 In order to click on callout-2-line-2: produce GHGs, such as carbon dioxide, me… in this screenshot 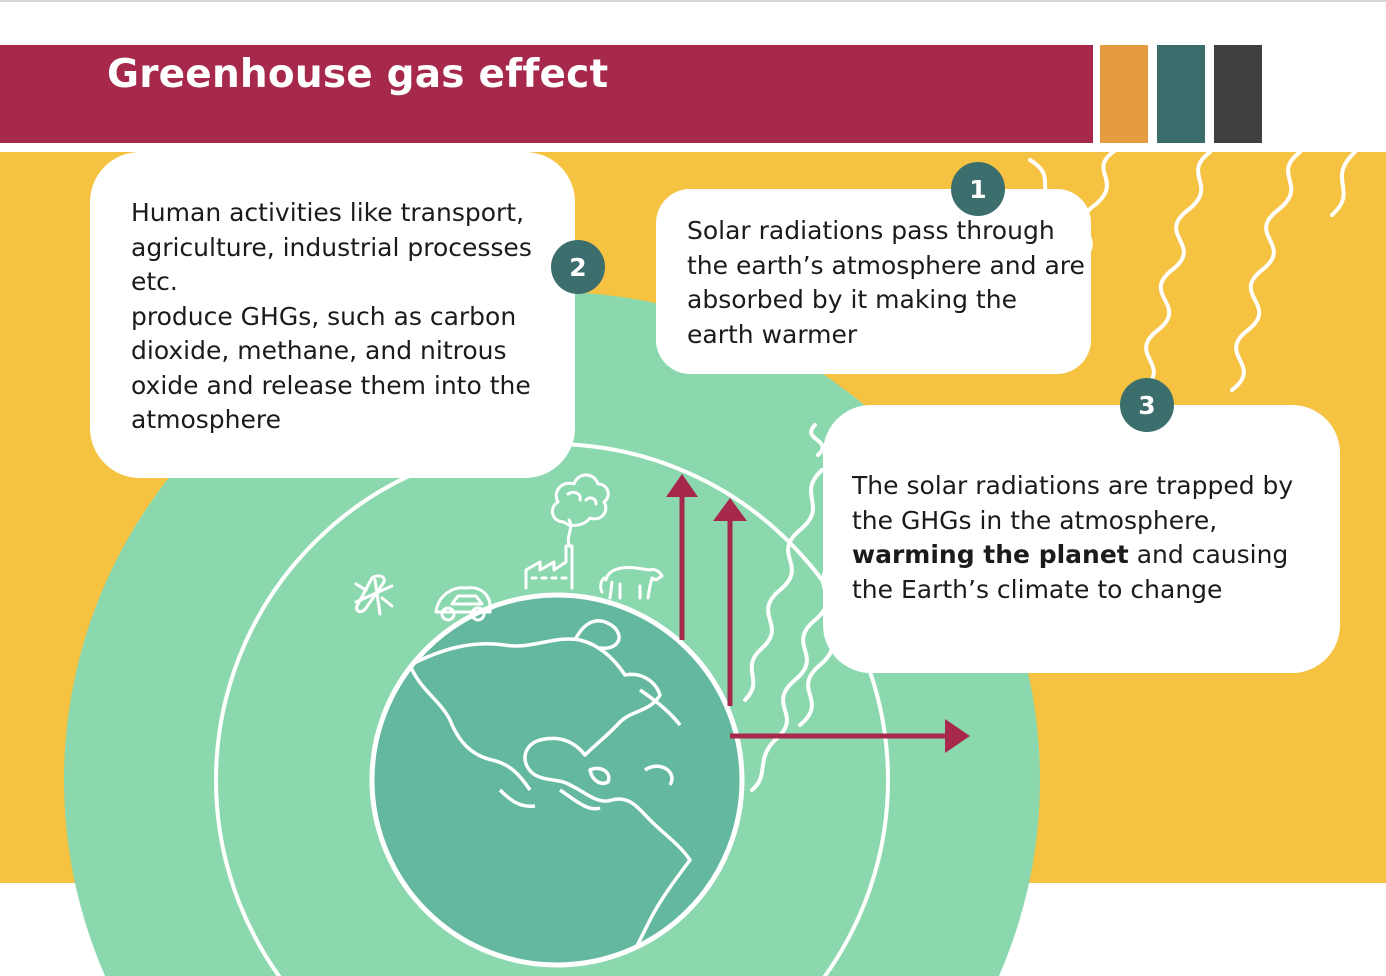, I will do `click(331, 368)`.